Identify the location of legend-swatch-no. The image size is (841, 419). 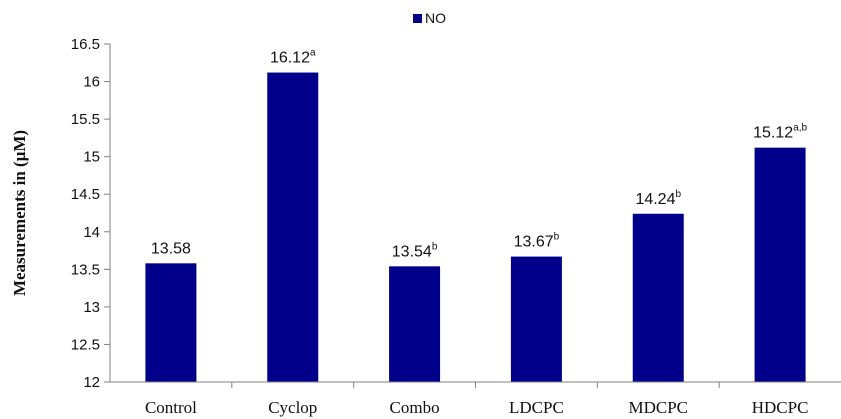
(417, 18).